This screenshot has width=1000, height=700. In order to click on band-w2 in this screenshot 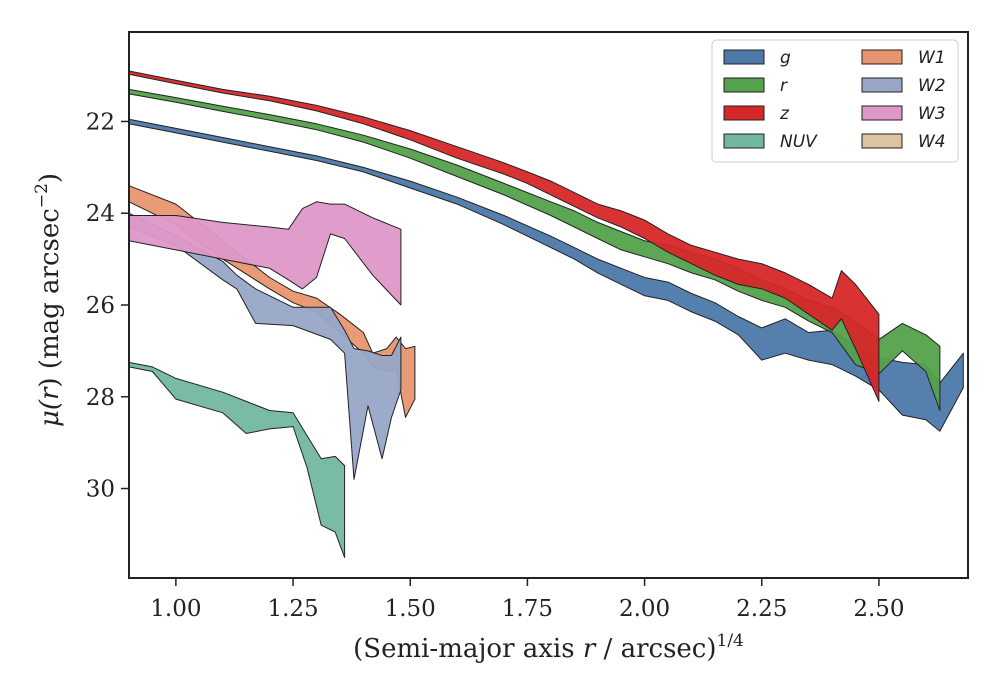, I will do `click(265, 346)`.